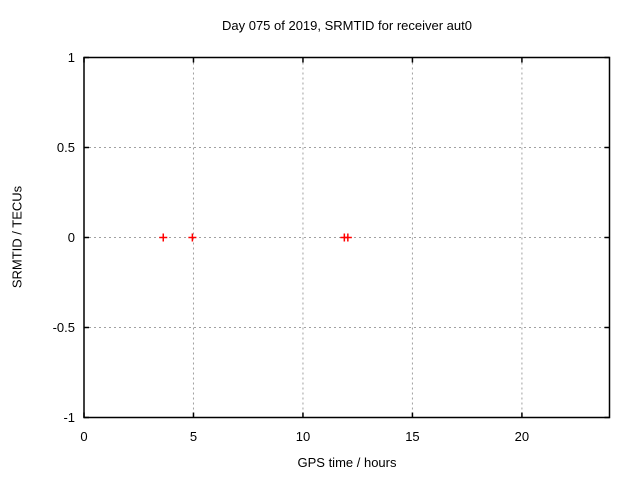 This screenshot has width=640, height=480. What do you see at coordinates (71, 237) in the screenshot?
I see `y-tick-label: 0` at bounding box center [71, 237].